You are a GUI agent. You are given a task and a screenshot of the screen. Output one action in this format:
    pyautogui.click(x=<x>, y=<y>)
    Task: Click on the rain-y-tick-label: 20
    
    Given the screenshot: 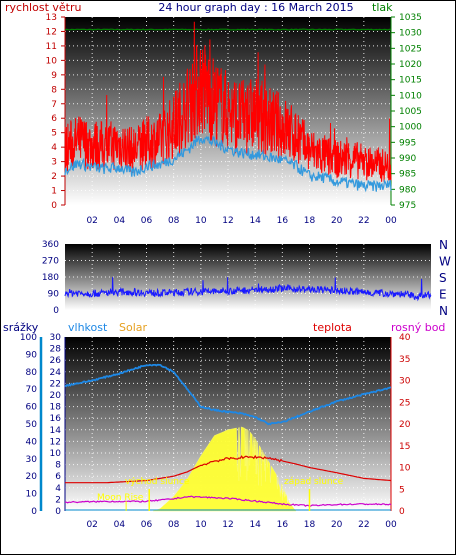 What is the action you would take?
    pyautogui.click(x=32, y=477)
    